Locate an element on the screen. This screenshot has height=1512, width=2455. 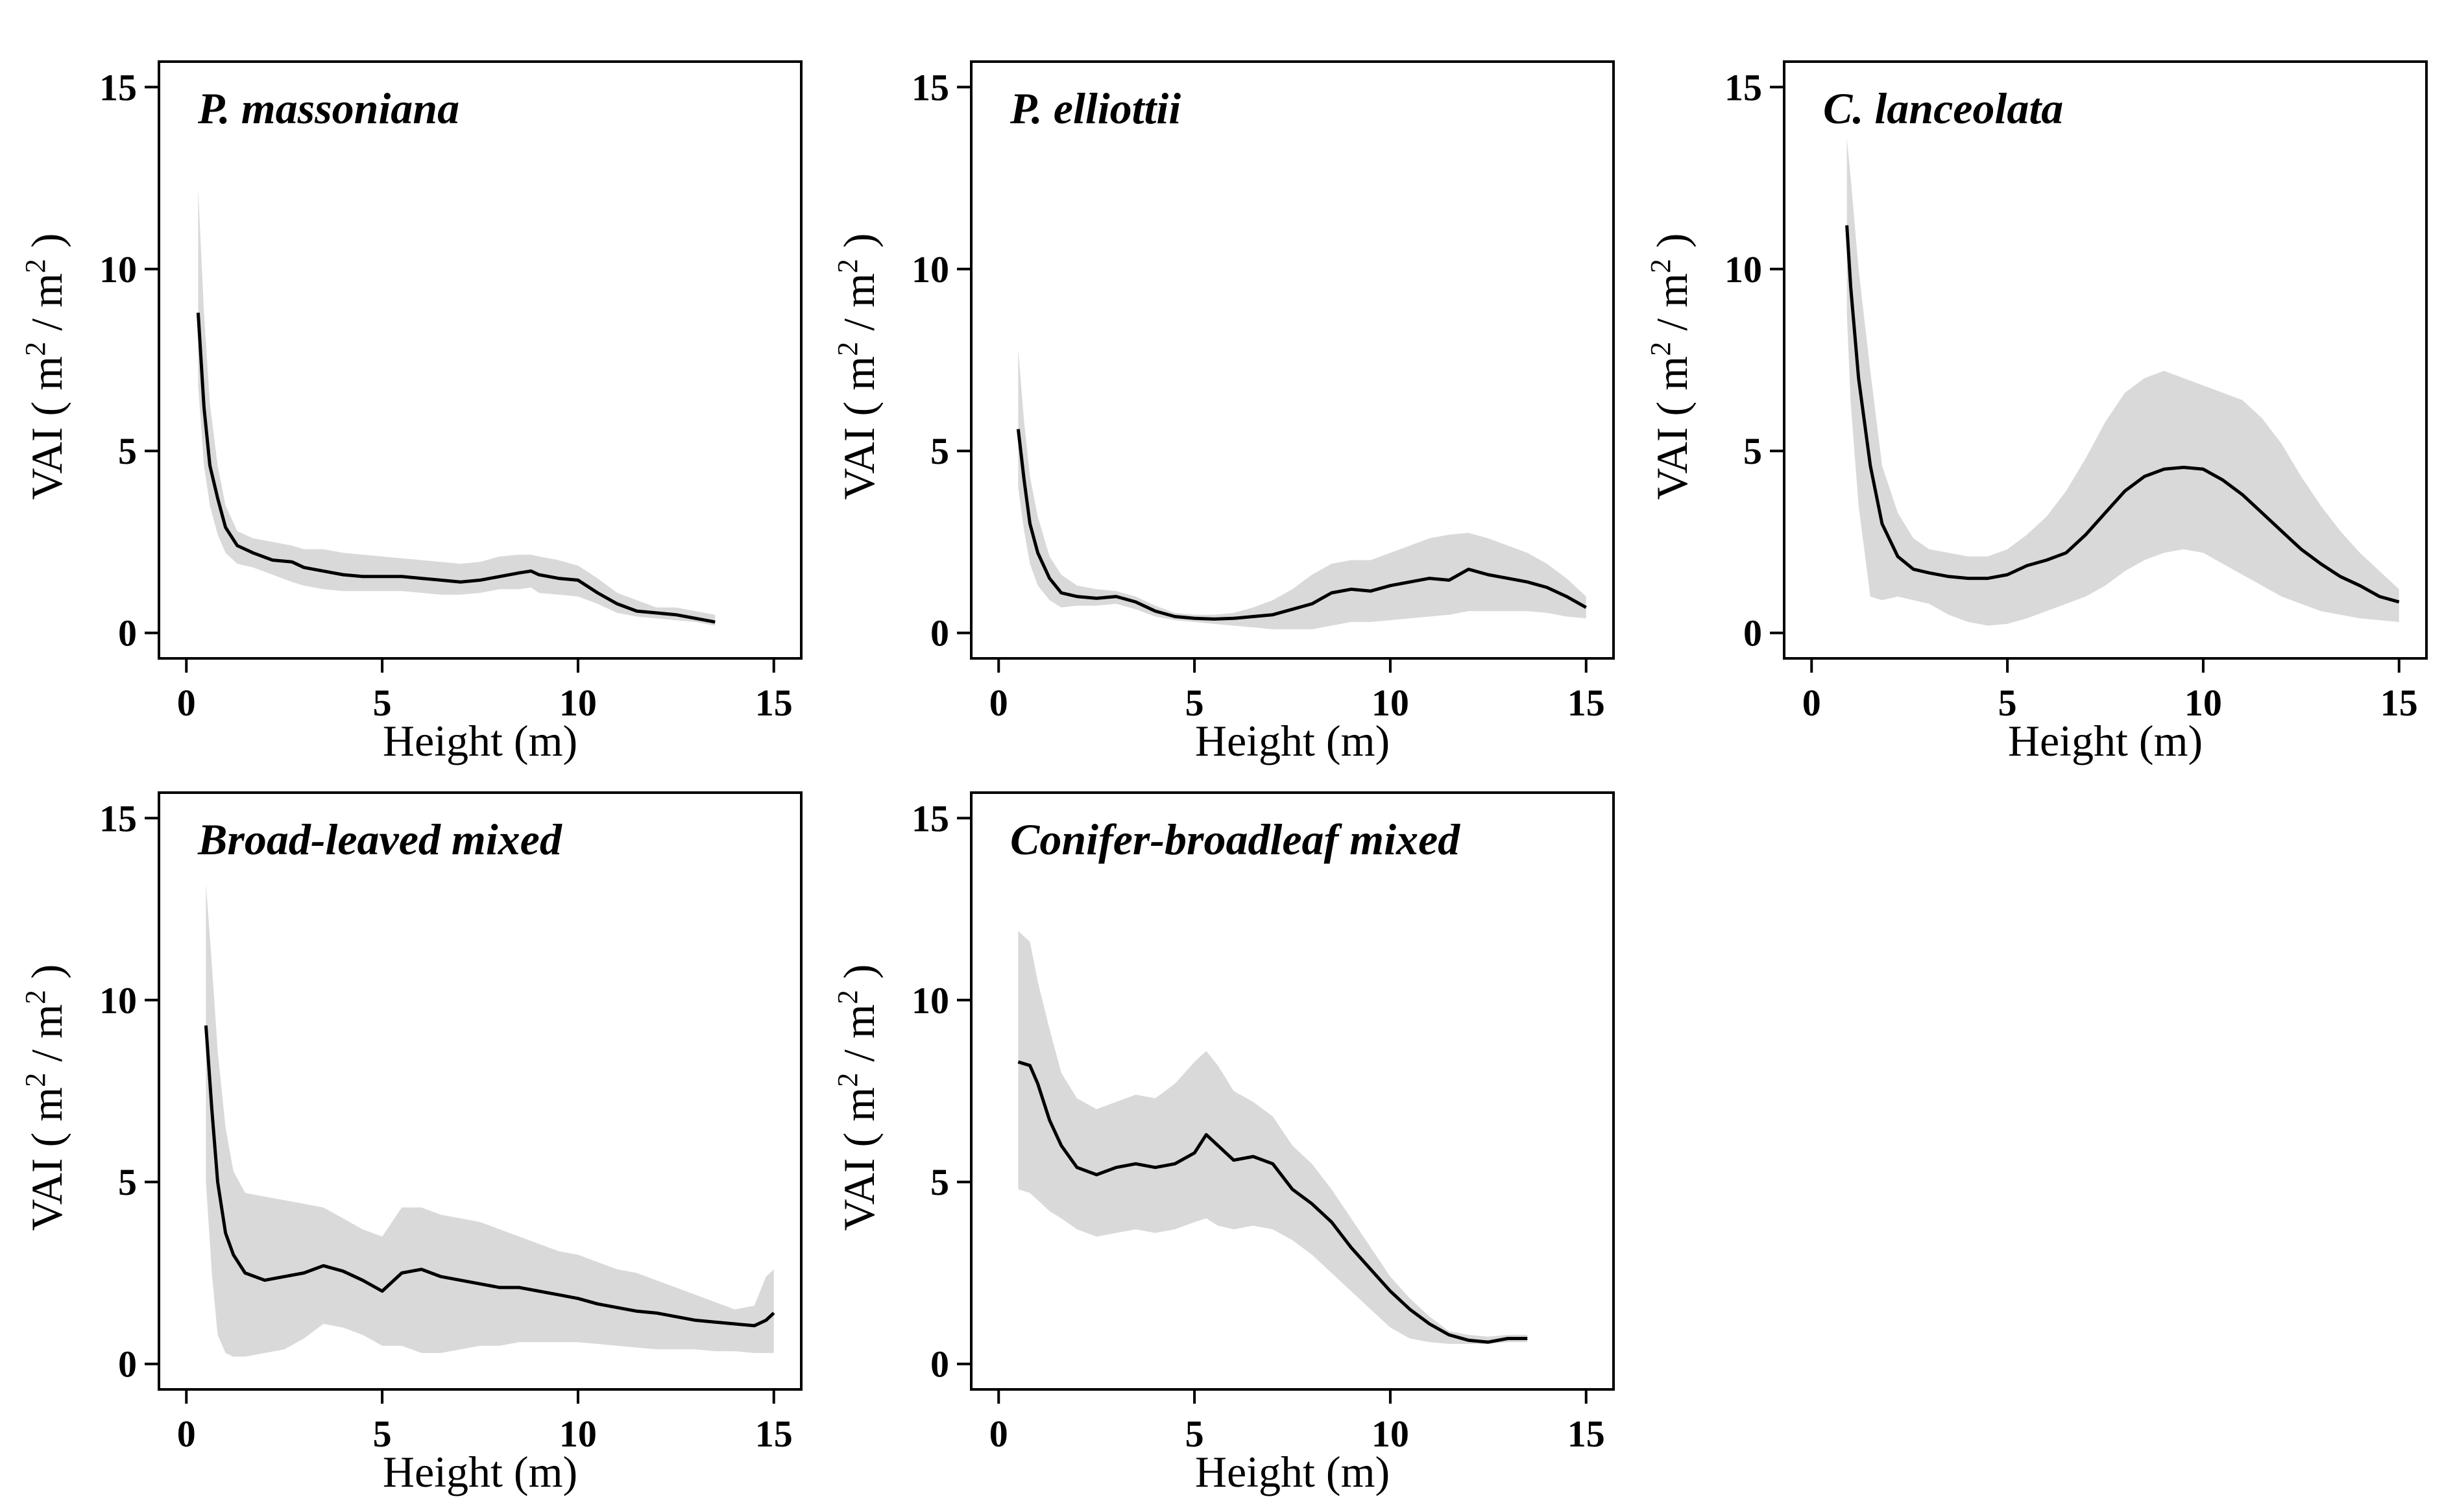
broadleaved-x-tick-label-5: 5 is located at coordinates (383, 1434).